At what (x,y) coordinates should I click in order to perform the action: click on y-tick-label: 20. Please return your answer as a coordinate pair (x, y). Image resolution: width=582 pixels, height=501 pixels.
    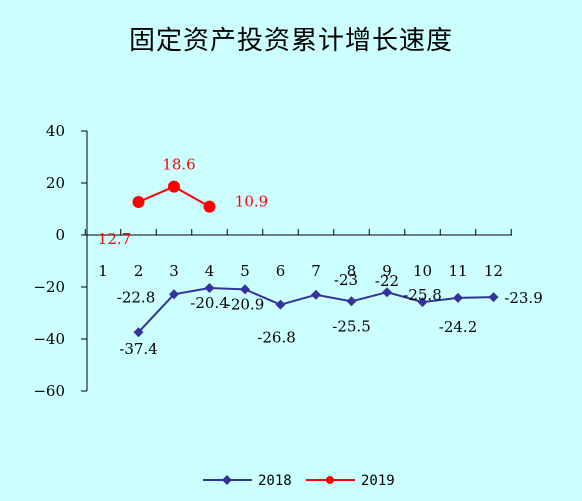
    Looking at the image, I should click on (55, 183).